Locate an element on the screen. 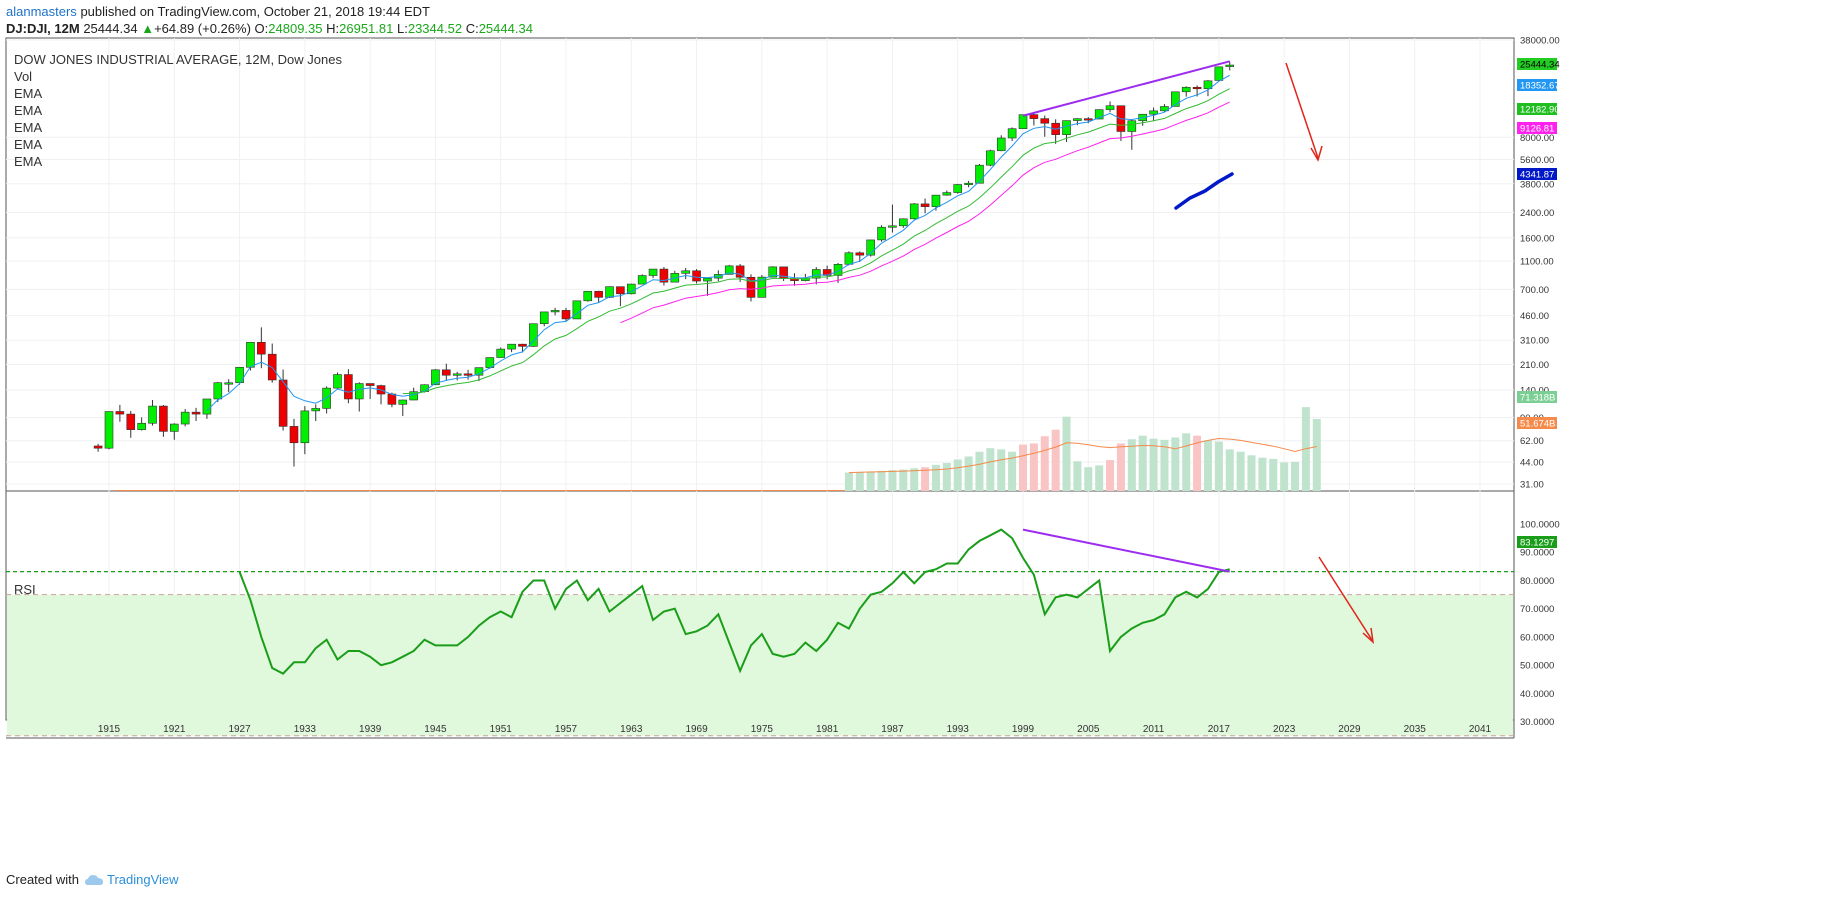  rsi-down-arrow is located at coordinates (1345, 598).